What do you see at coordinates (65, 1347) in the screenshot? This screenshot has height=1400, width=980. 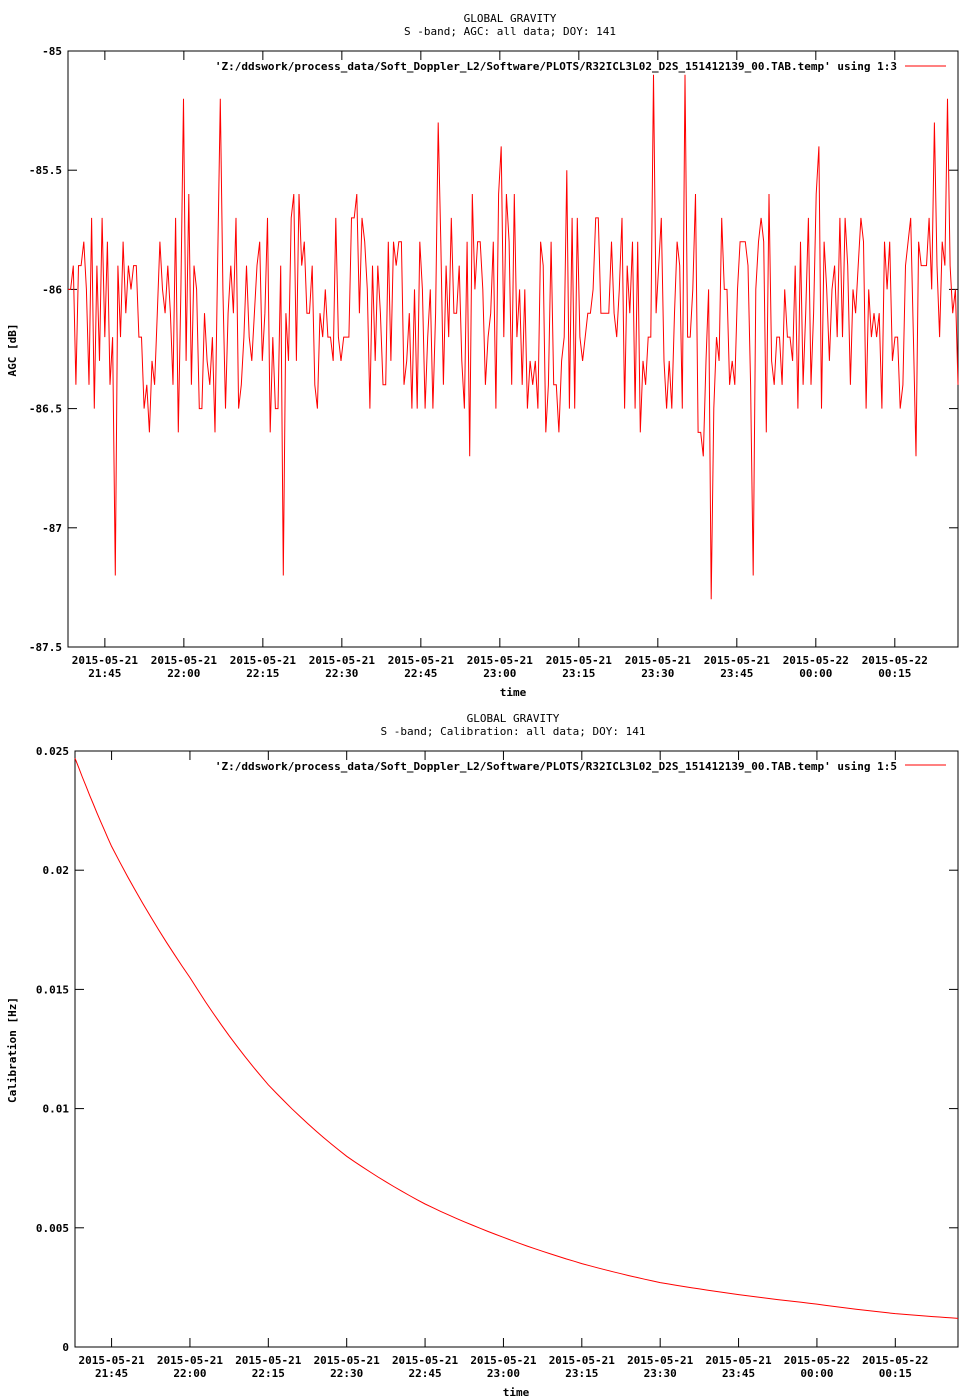 I see `y-tick-label: 0` at bounding box center [65, 1347].